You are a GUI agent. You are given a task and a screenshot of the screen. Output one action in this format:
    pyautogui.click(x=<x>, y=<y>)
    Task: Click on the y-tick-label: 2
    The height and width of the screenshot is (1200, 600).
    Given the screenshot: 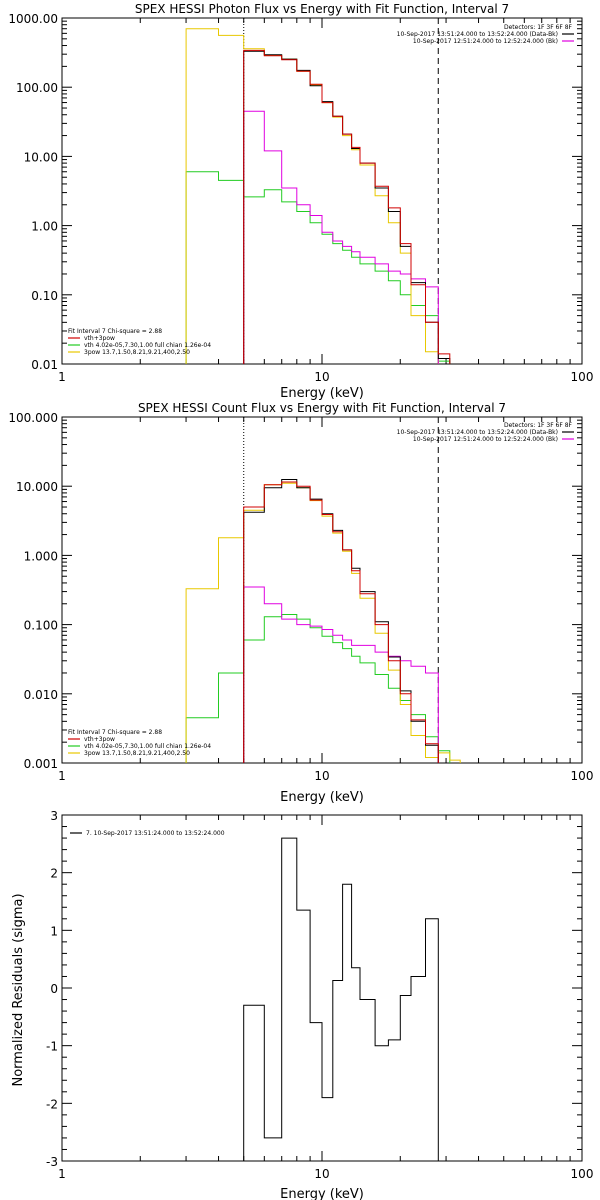 What is the action you would take?
    pyautogui.click(x=54, y=874)
    